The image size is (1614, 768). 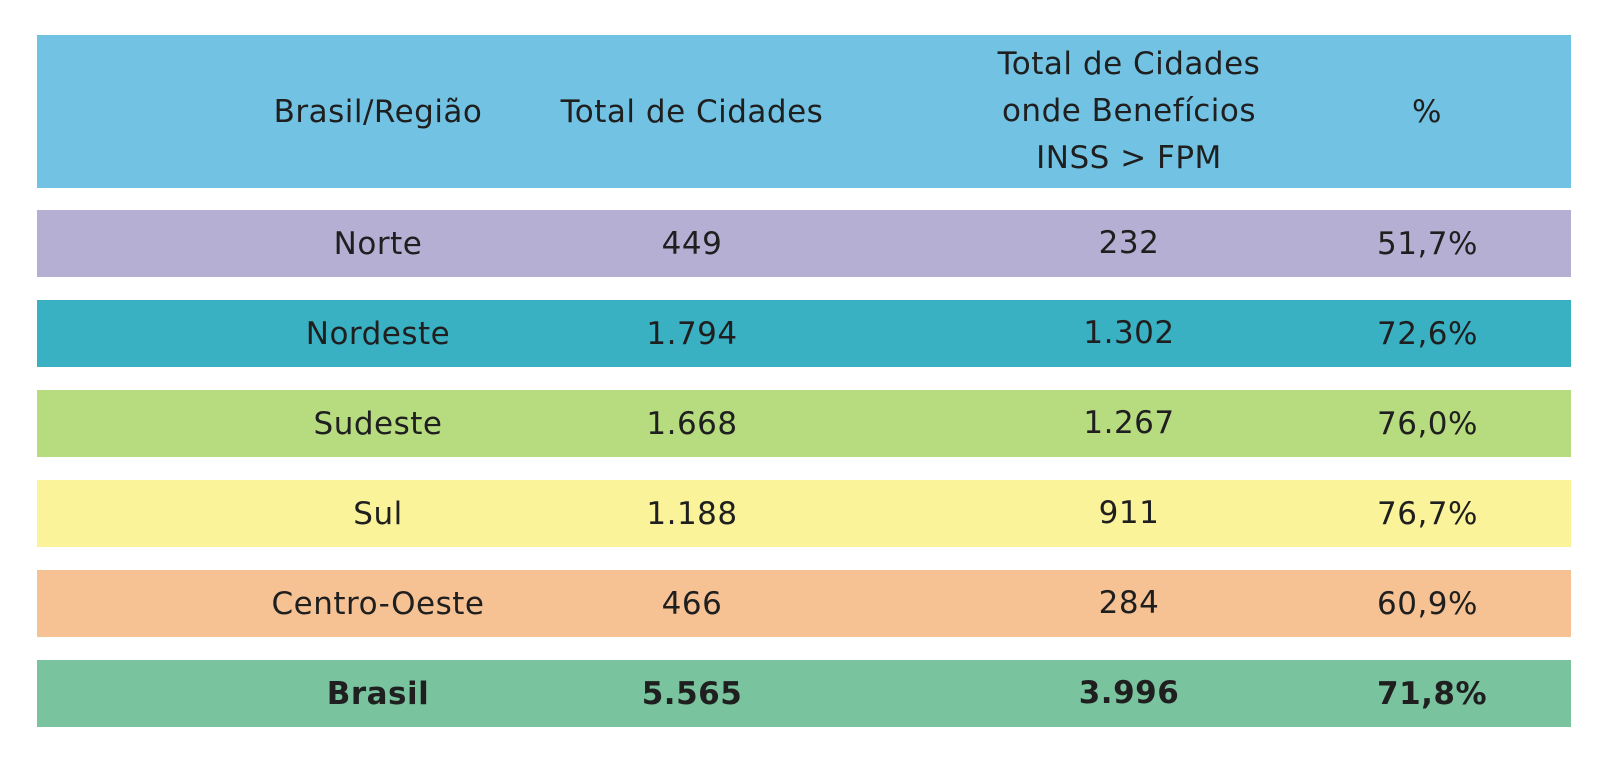 I want to click on cities-benefits-cell: 911, so click(x=1129, y=513).